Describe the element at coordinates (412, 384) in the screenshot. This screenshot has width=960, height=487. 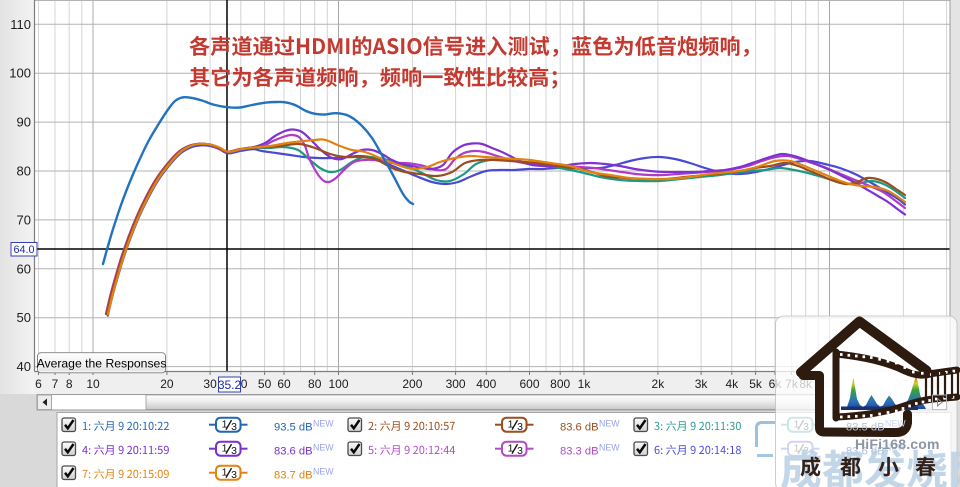
I see `svg-text: 200` at that location.